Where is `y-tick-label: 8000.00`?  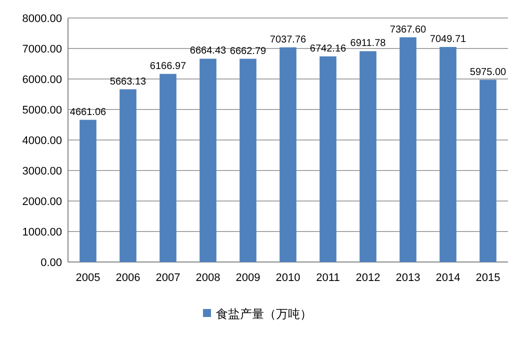 y-tick-label: 8000.00 is located at coordinates (42, 19).